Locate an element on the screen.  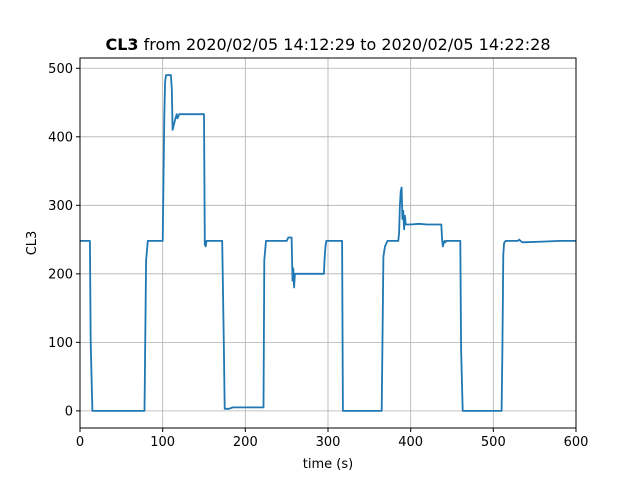
y-axis-ticks: 0 100 200 300 400 500 is located at coordinates (64, 240).